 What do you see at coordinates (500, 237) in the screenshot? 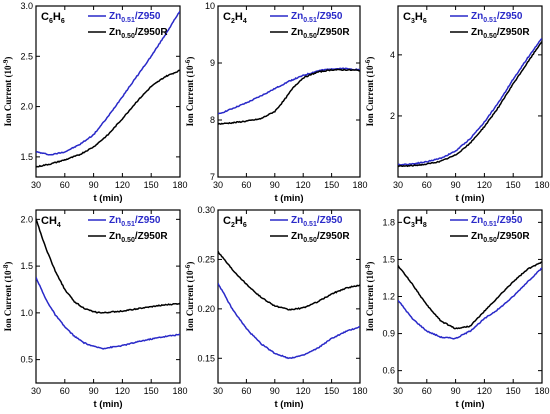
I see `legend-entry: Zn0.50/Z950R` at bounding box center [500, 237].